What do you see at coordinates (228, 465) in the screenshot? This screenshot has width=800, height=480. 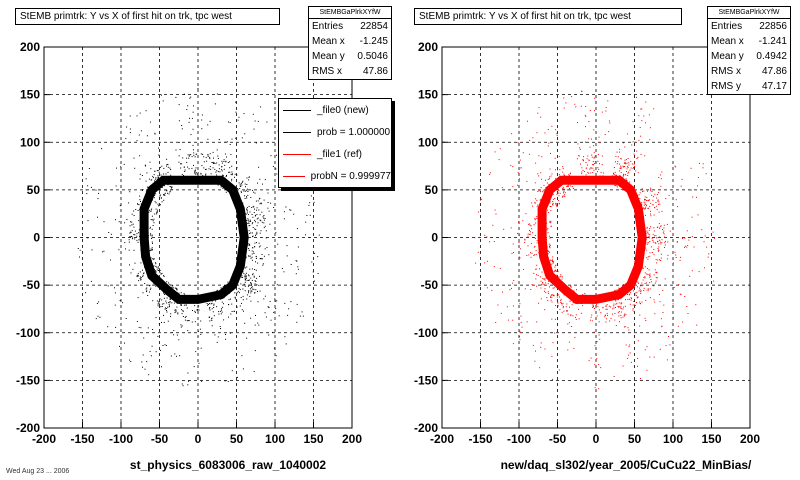 I see `x-axis-title: st_physics_6083006_raw_1040002` at bounding box center [228, 465].